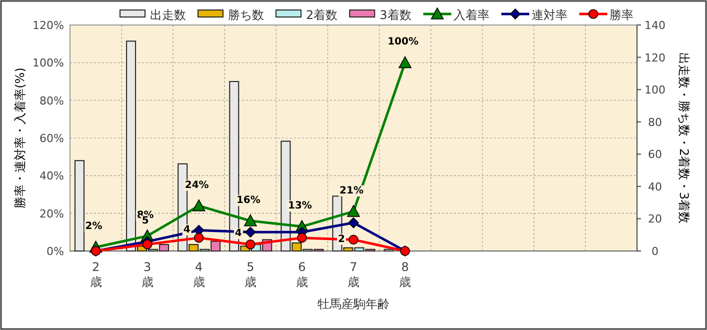 The height and width of the screenshot is (330, 707). What do you see at coordinates (52, 176) in the screenshot?
I see `y-tick-label: 40%` at bounding box center [52, 176].